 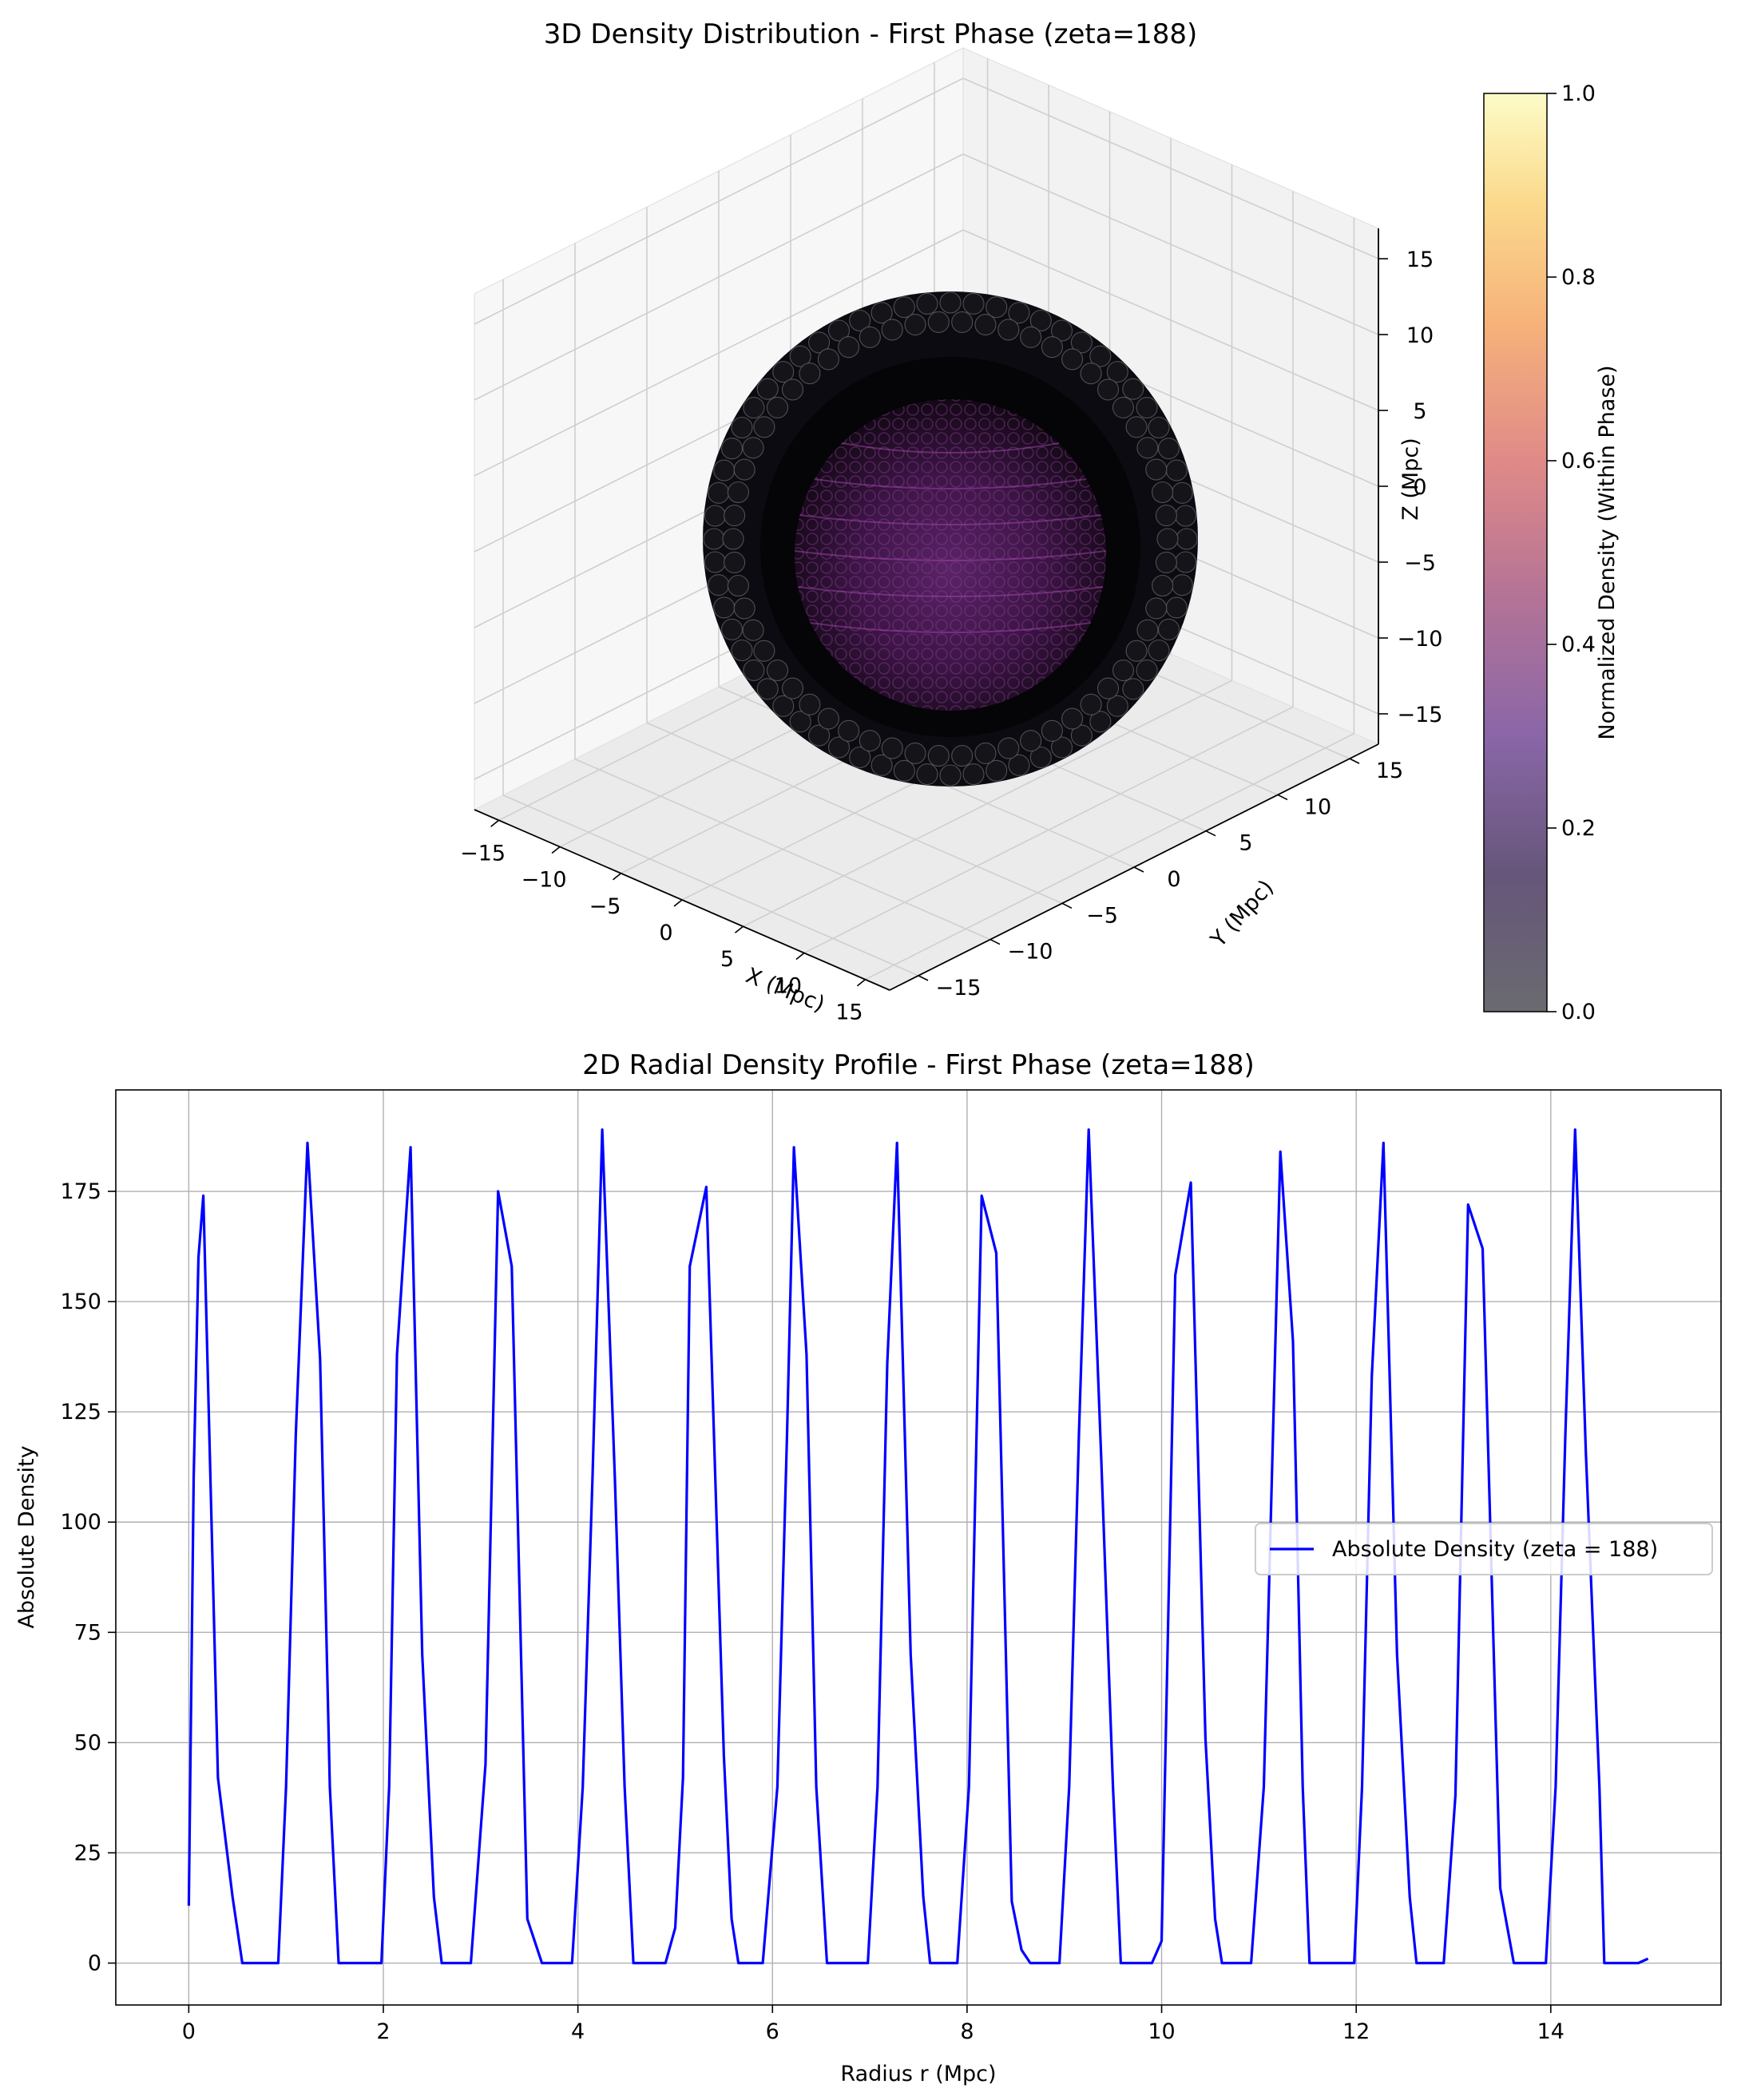 I want to click on x-tick-label: −15, so click(x=483, y=853).